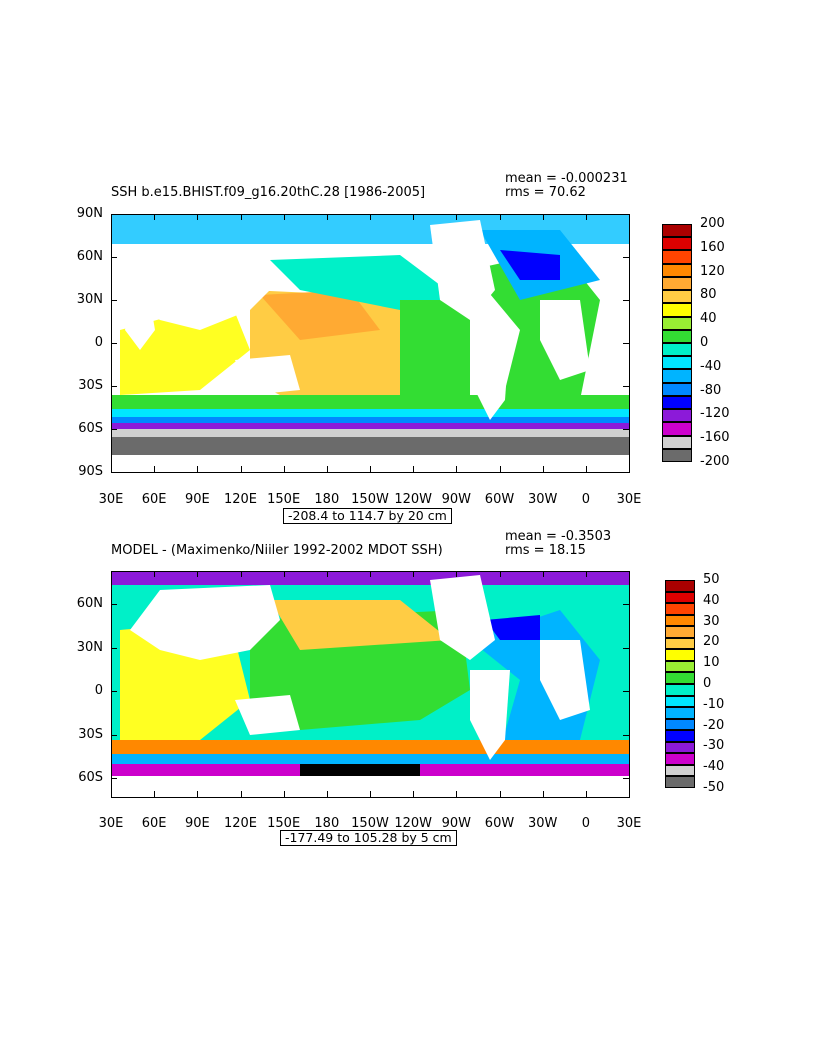 The width and height of the screenshot is (818, 1055). What do you see at coordinates (327, 823) in the screenshot?
I see `x-tick-label: 180` at bounding box center [327, 823].